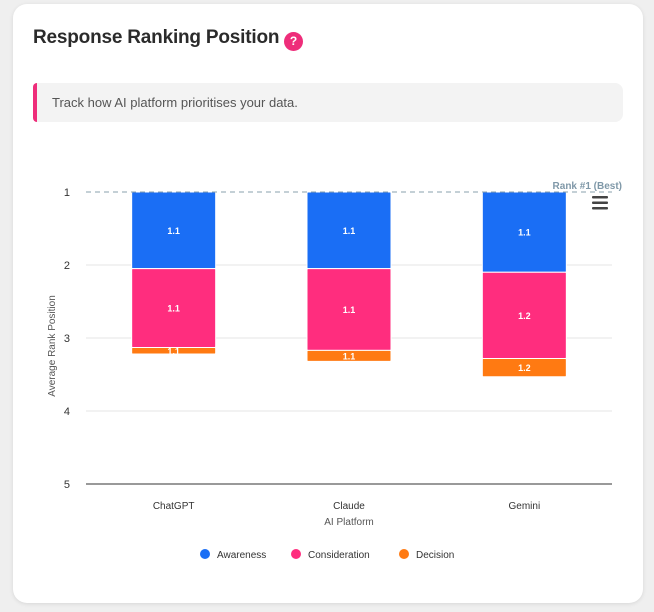 This screenshot has width=654, height=612. I want to click on data-label-awareness-claude: 1.1, so click(349, 231).